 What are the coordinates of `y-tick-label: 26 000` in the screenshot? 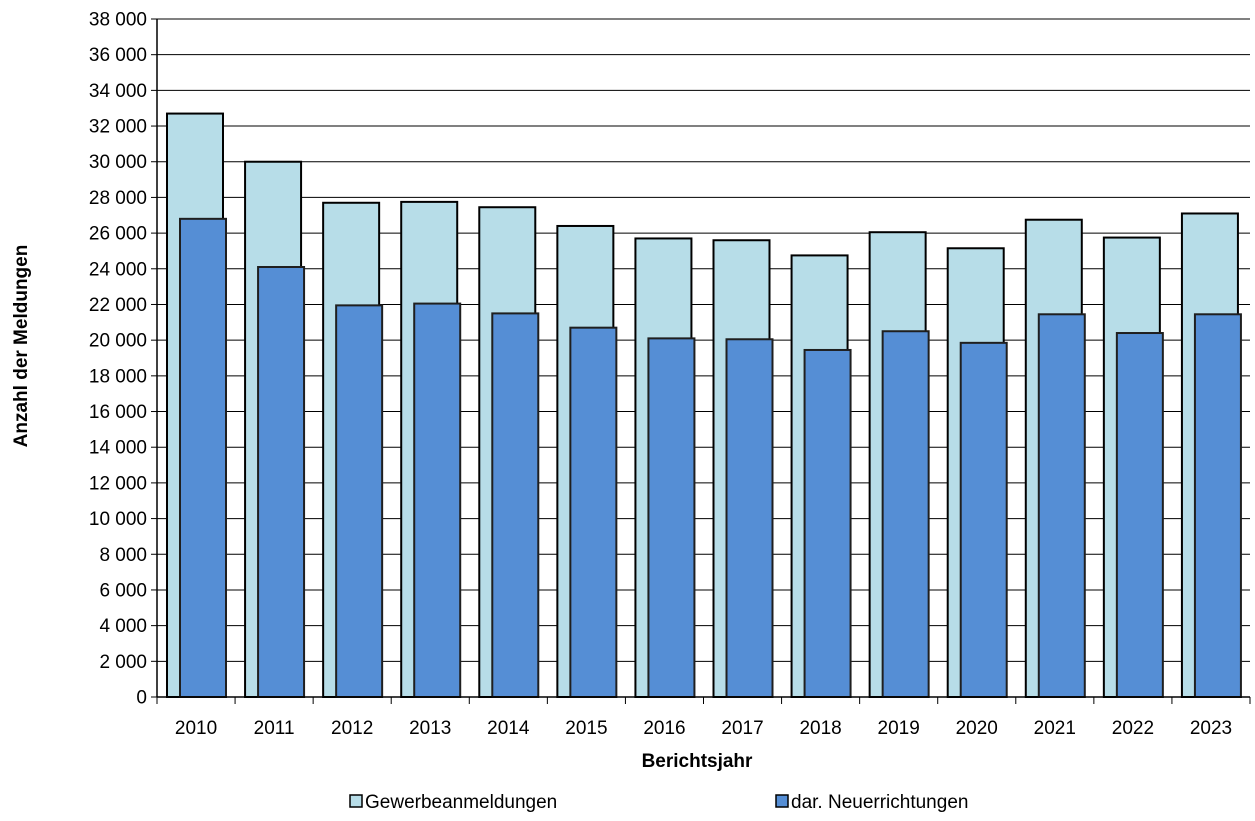 It's located at (118, 234).